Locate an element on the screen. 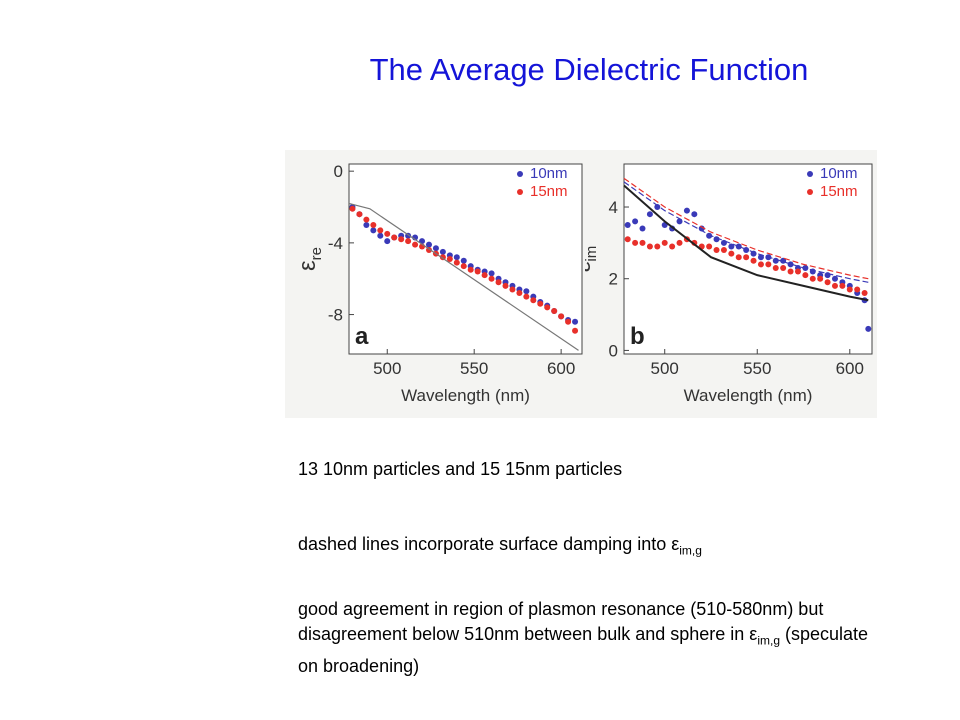 The image size is (960, 720). x-tick-label: 550 is located at coordinates (474, 368).